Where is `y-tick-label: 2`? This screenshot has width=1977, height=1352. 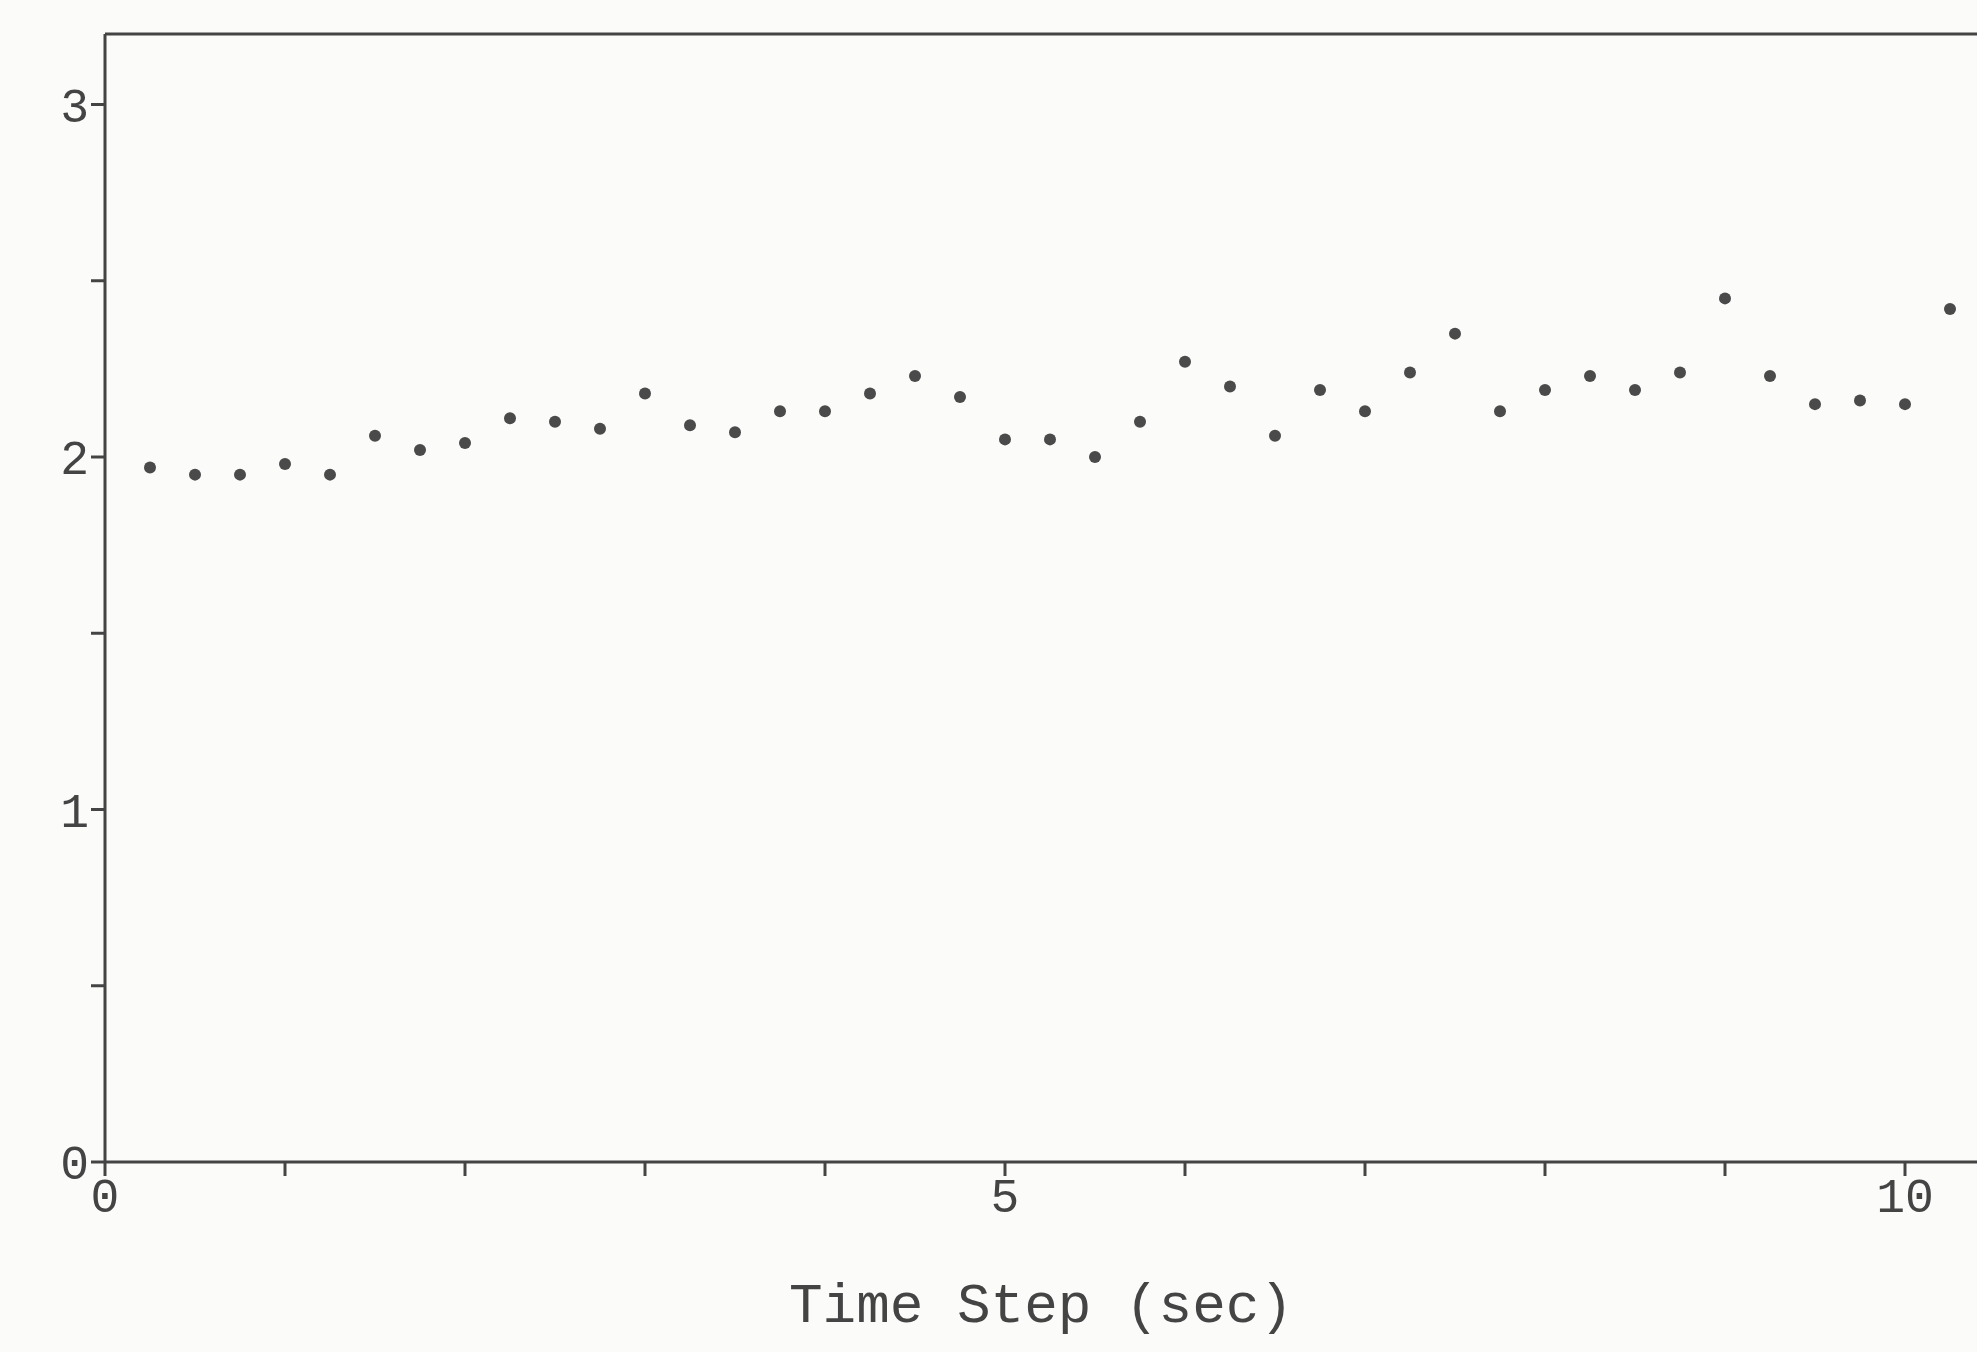 y-tick-label: 2 is located at coordinates (74, 461).